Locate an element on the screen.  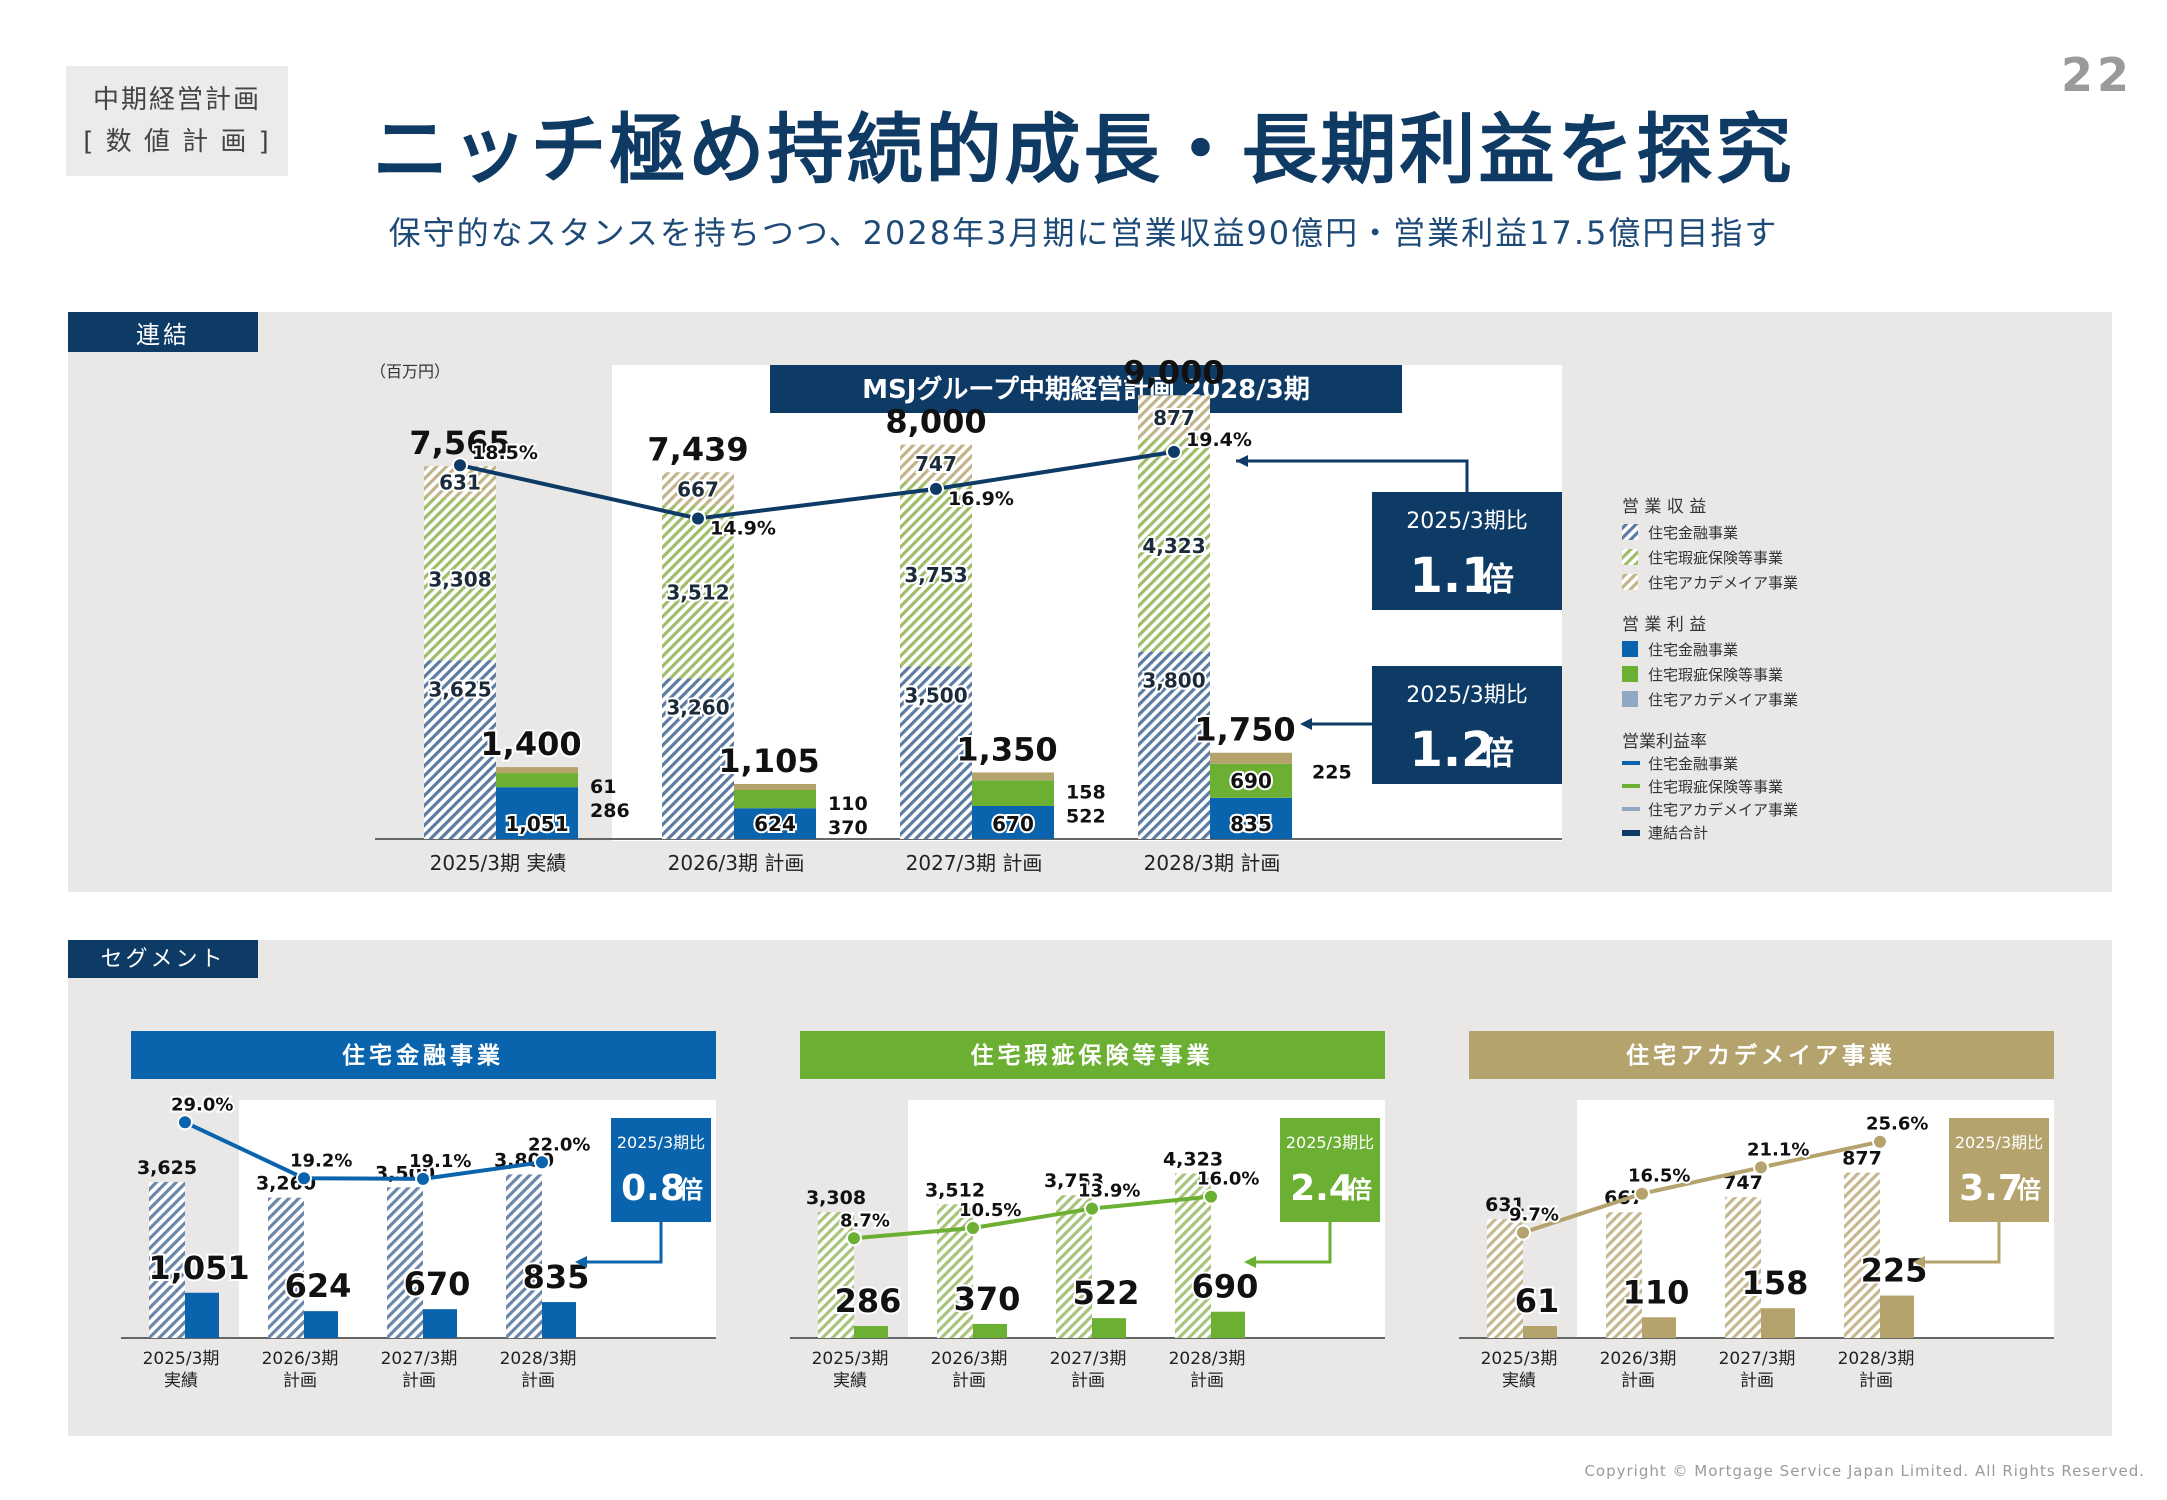
page-title: ニッチ極め持続的成長・長期利益を探究 is located at coordinates (1083, 149).